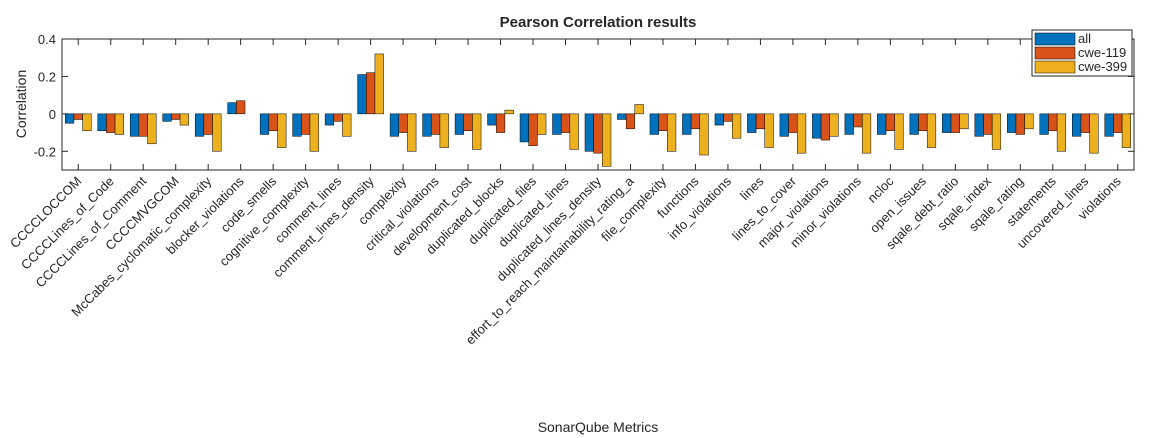 The width and height of the screenshot is (1153, 438). I want to click on x-axis-label: SonarQube Metrics, so click(598, 427).